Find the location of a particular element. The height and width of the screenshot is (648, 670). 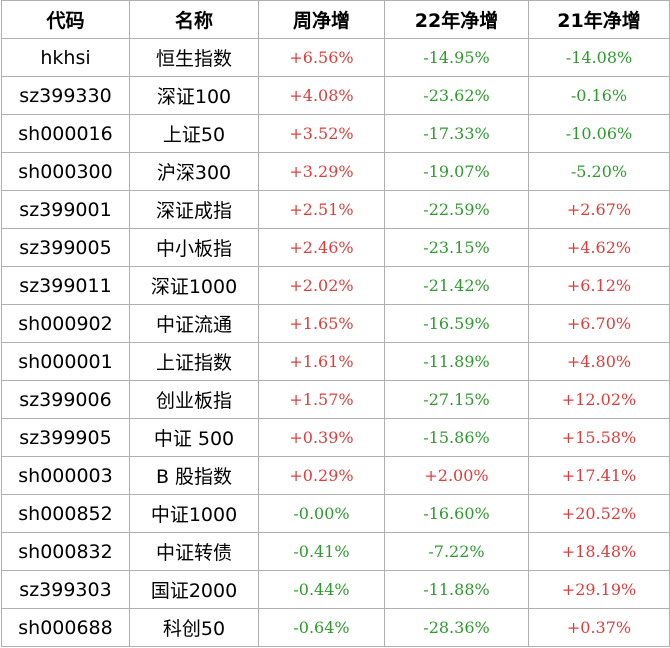

table-cell: +12.02% is located at coordinates (599, 399).